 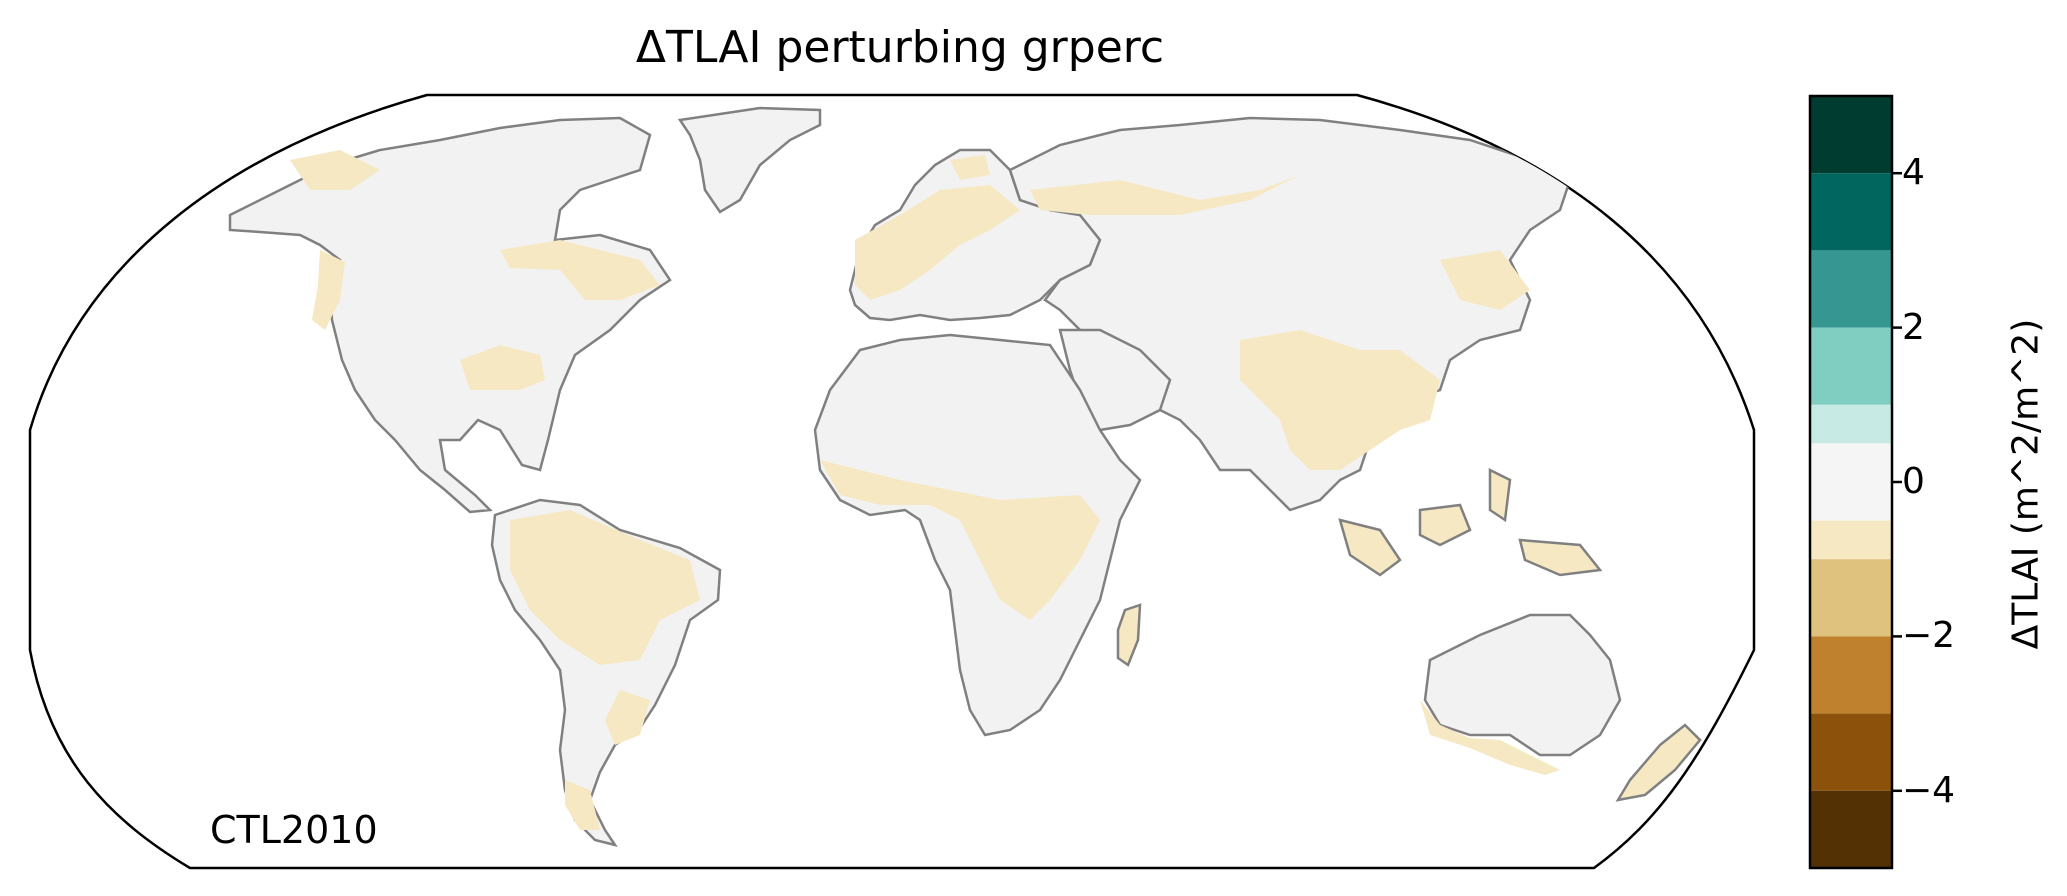 What do you see at coordinates (1490, 737) in the screenshot?
I see `australia-decrease` at bounding box center [1490, 737].